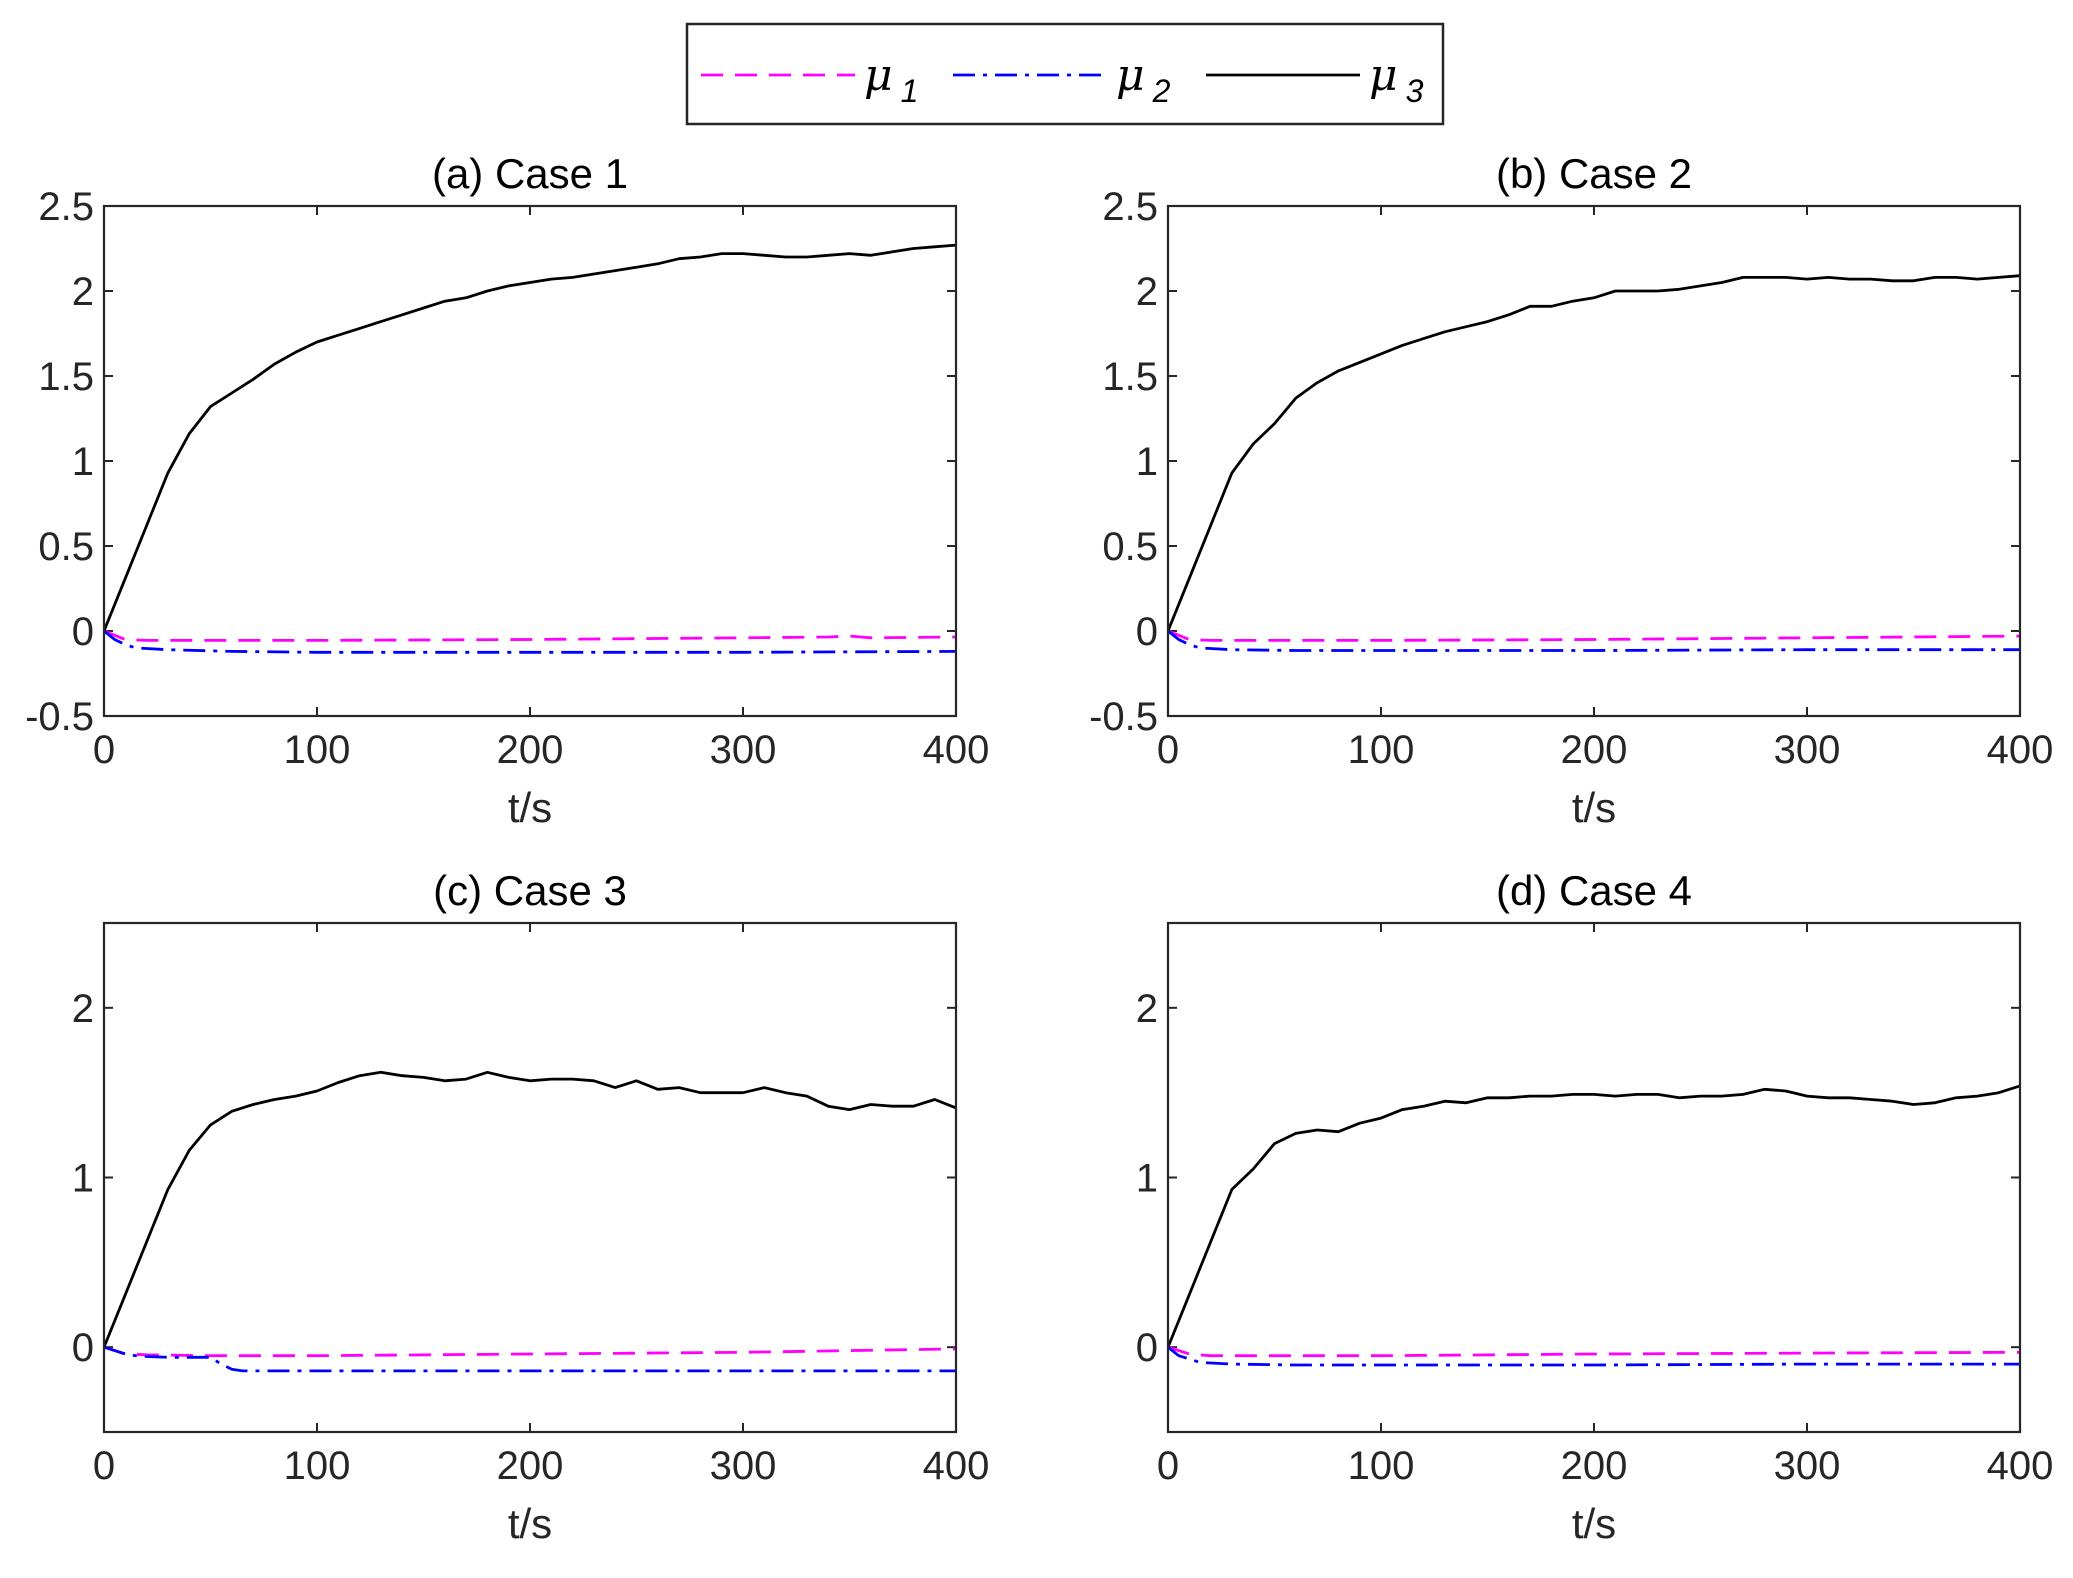 This screenshot has height=1578, width=2073. I want to click on panel-title: (b) Case 2, so click(1594, 173).